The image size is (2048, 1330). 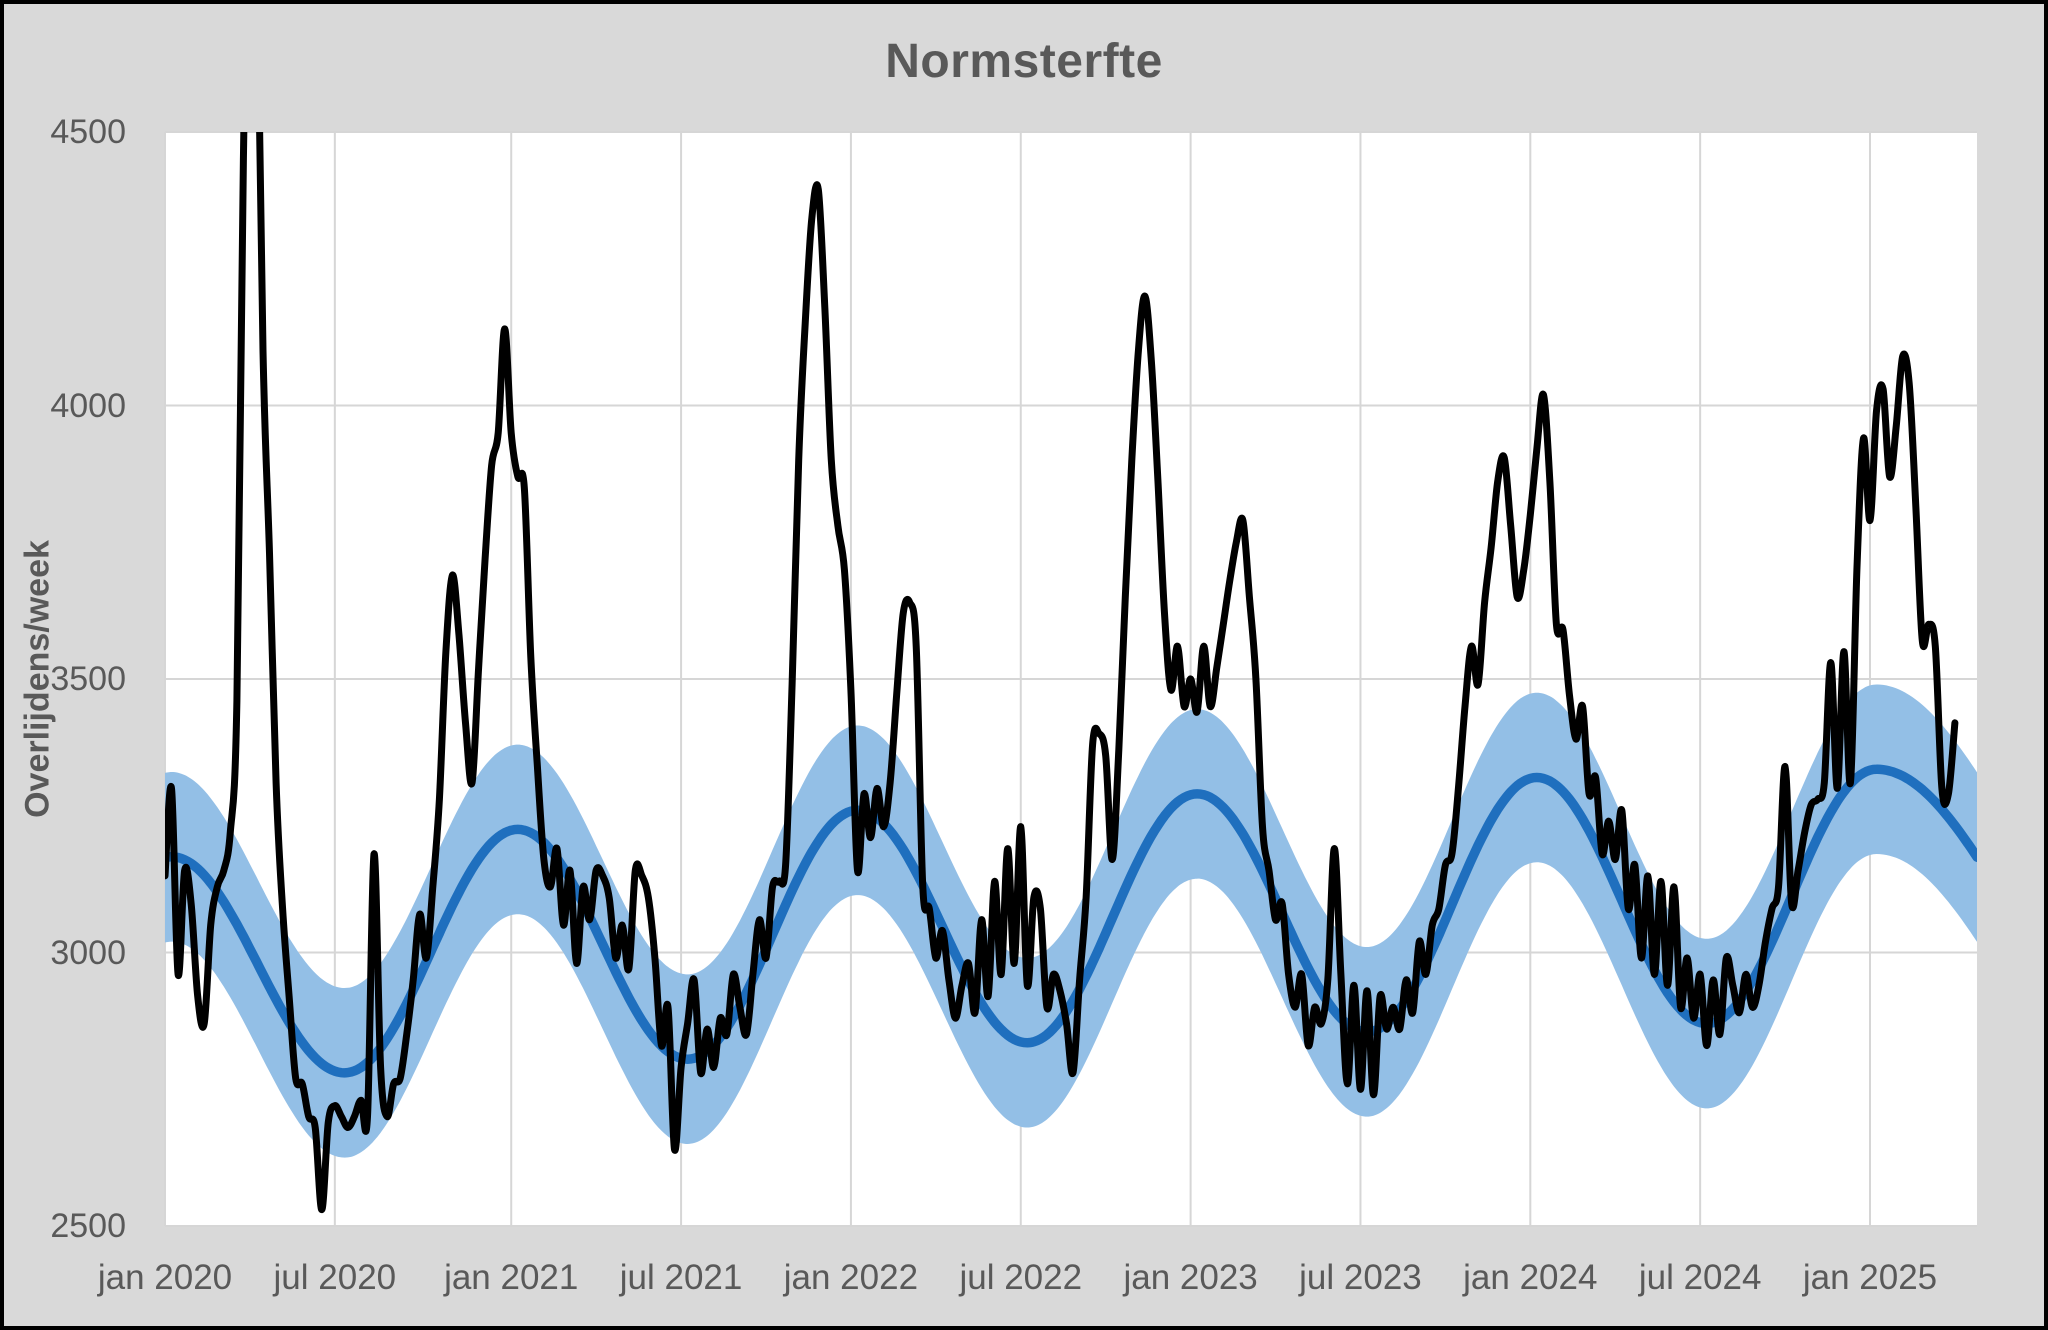 What do you see at coordinates (1021, 1277) in the screenshot?
I see `x-tick-label: jul 2022` at bounding box center [1021, 1277].